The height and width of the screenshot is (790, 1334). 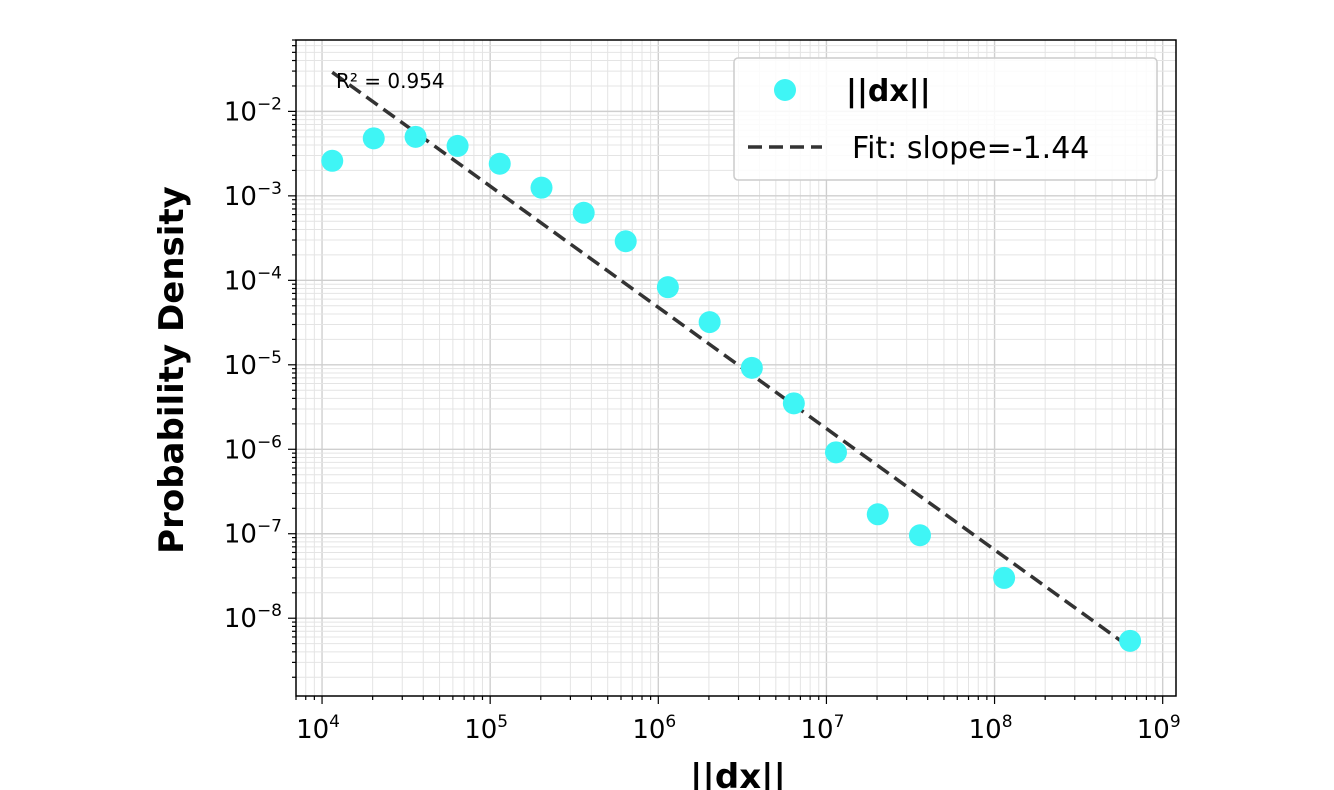 I want to click on legend-label-fit: Fit: slope=-1.44, so click(x=970, y=148).